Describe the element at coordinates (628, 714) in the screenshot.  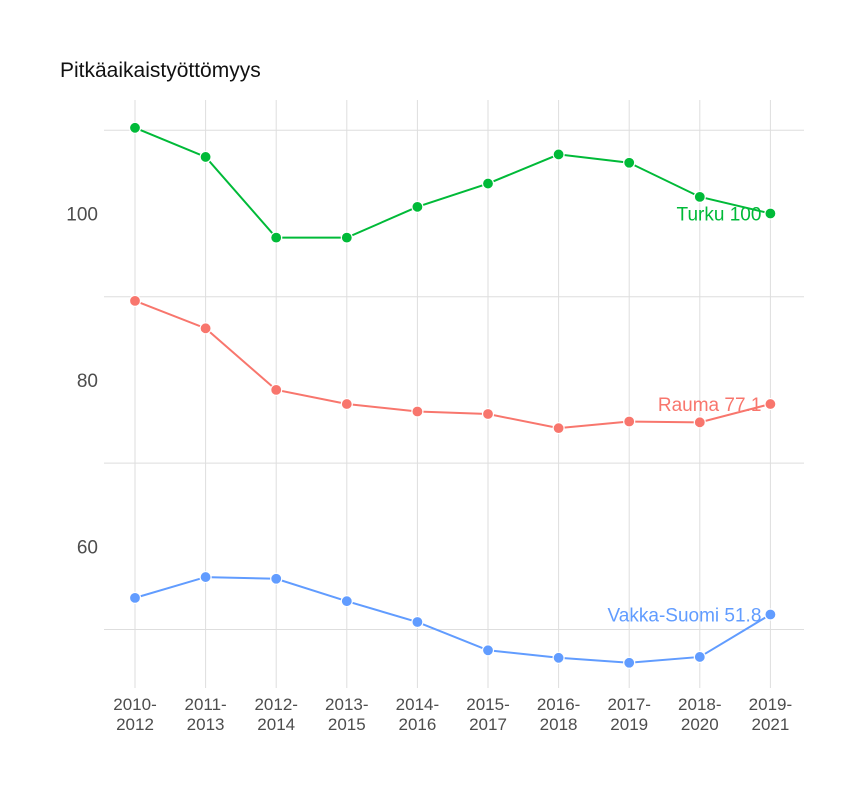
I see `x-tick-label: 2017-2019` at that location.